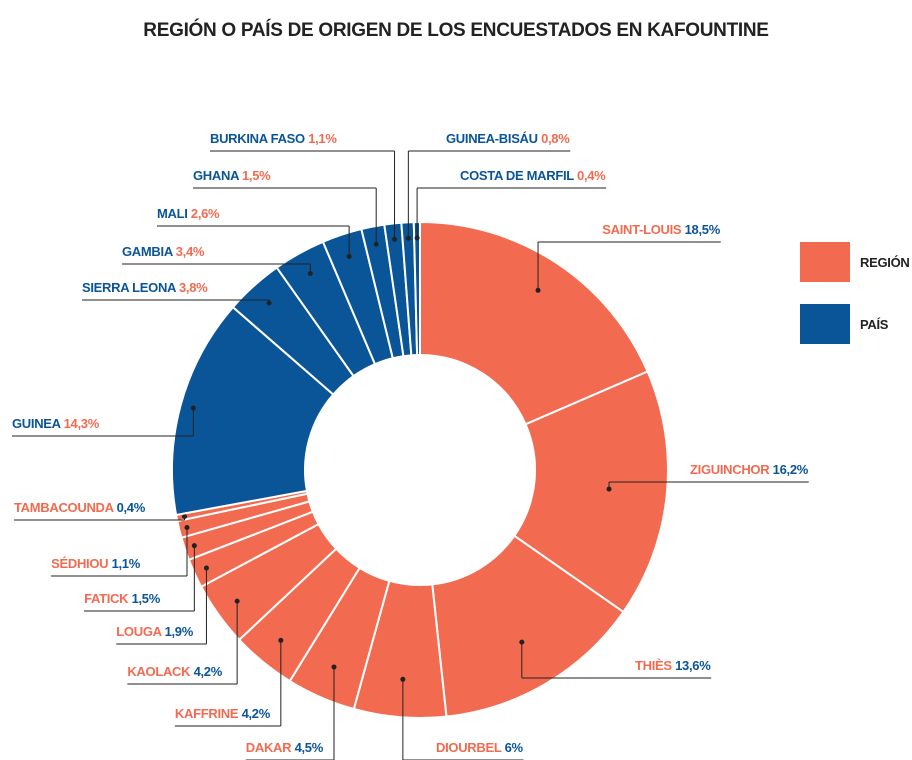 The image size is (912, 760). Describe the element at coordinates (673, 665) in the screenshot. I see `slice-label: THIÈS 13,6%` at that location.